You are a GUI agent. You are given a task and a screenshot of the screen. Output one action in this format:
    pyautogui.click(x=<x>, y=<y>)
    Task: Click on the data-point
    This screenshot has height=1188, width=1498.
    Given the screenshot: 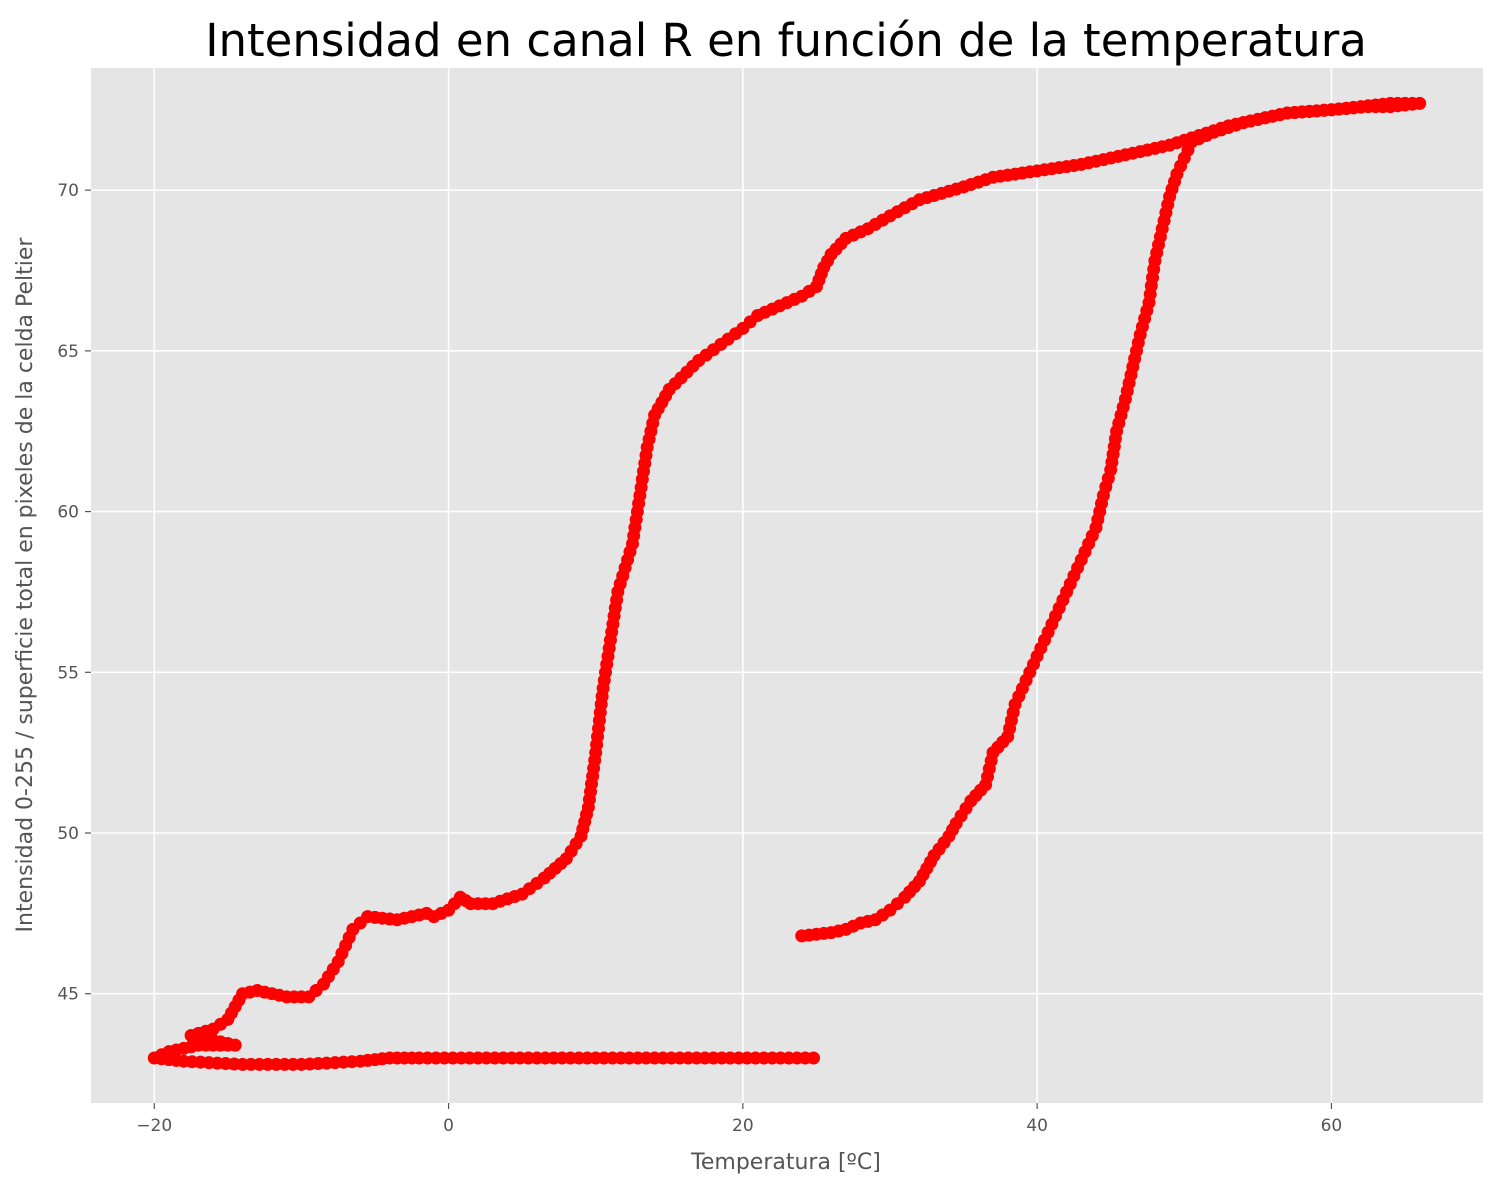 What is the action you would take?
    pyautogui.click(x=802, y=936)
    